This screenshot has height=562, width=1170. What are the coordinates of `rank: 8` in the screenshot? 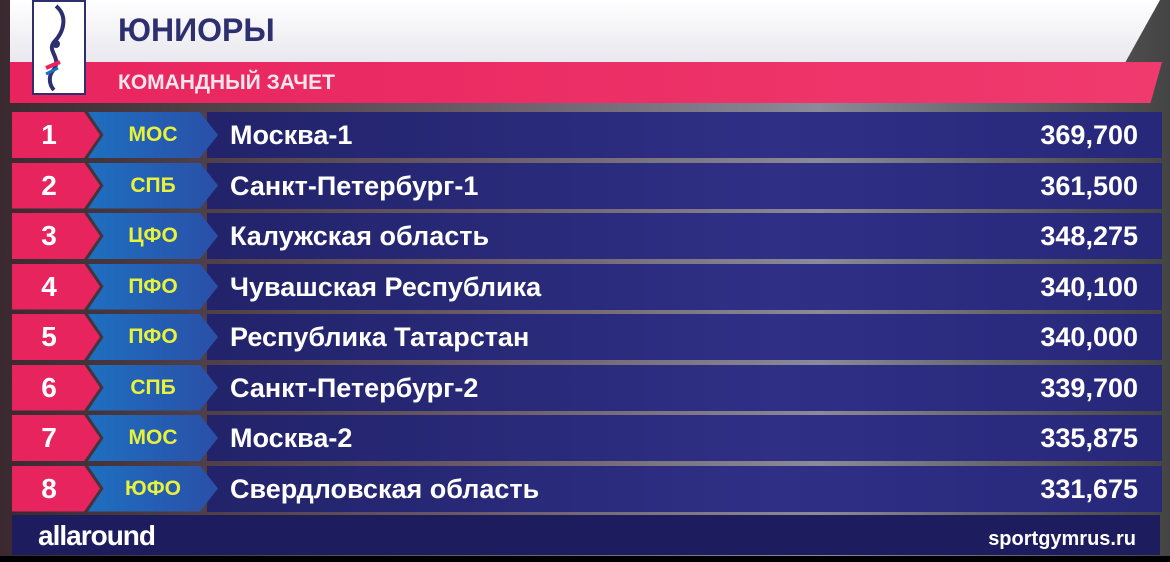 It's located at (56, 488).